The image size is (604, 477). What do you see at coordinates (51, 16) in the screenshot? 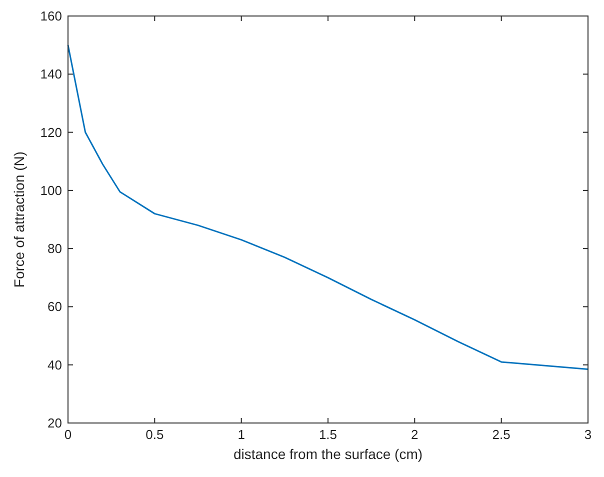
I see `y-tick-label: 160` at bounding box center [51, 16].